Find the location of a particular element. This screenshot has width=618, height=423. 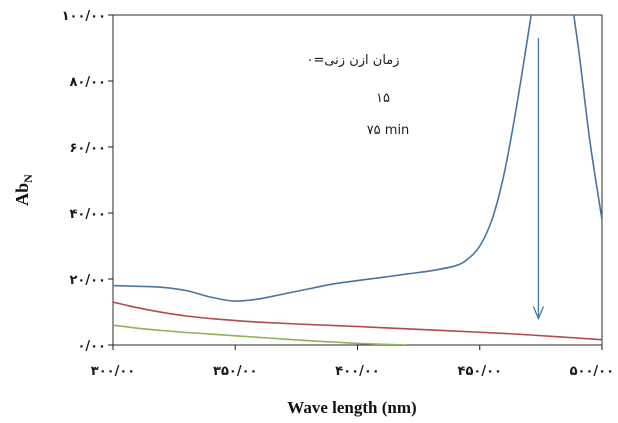

arrow-head is located at coordinates (538, 313).